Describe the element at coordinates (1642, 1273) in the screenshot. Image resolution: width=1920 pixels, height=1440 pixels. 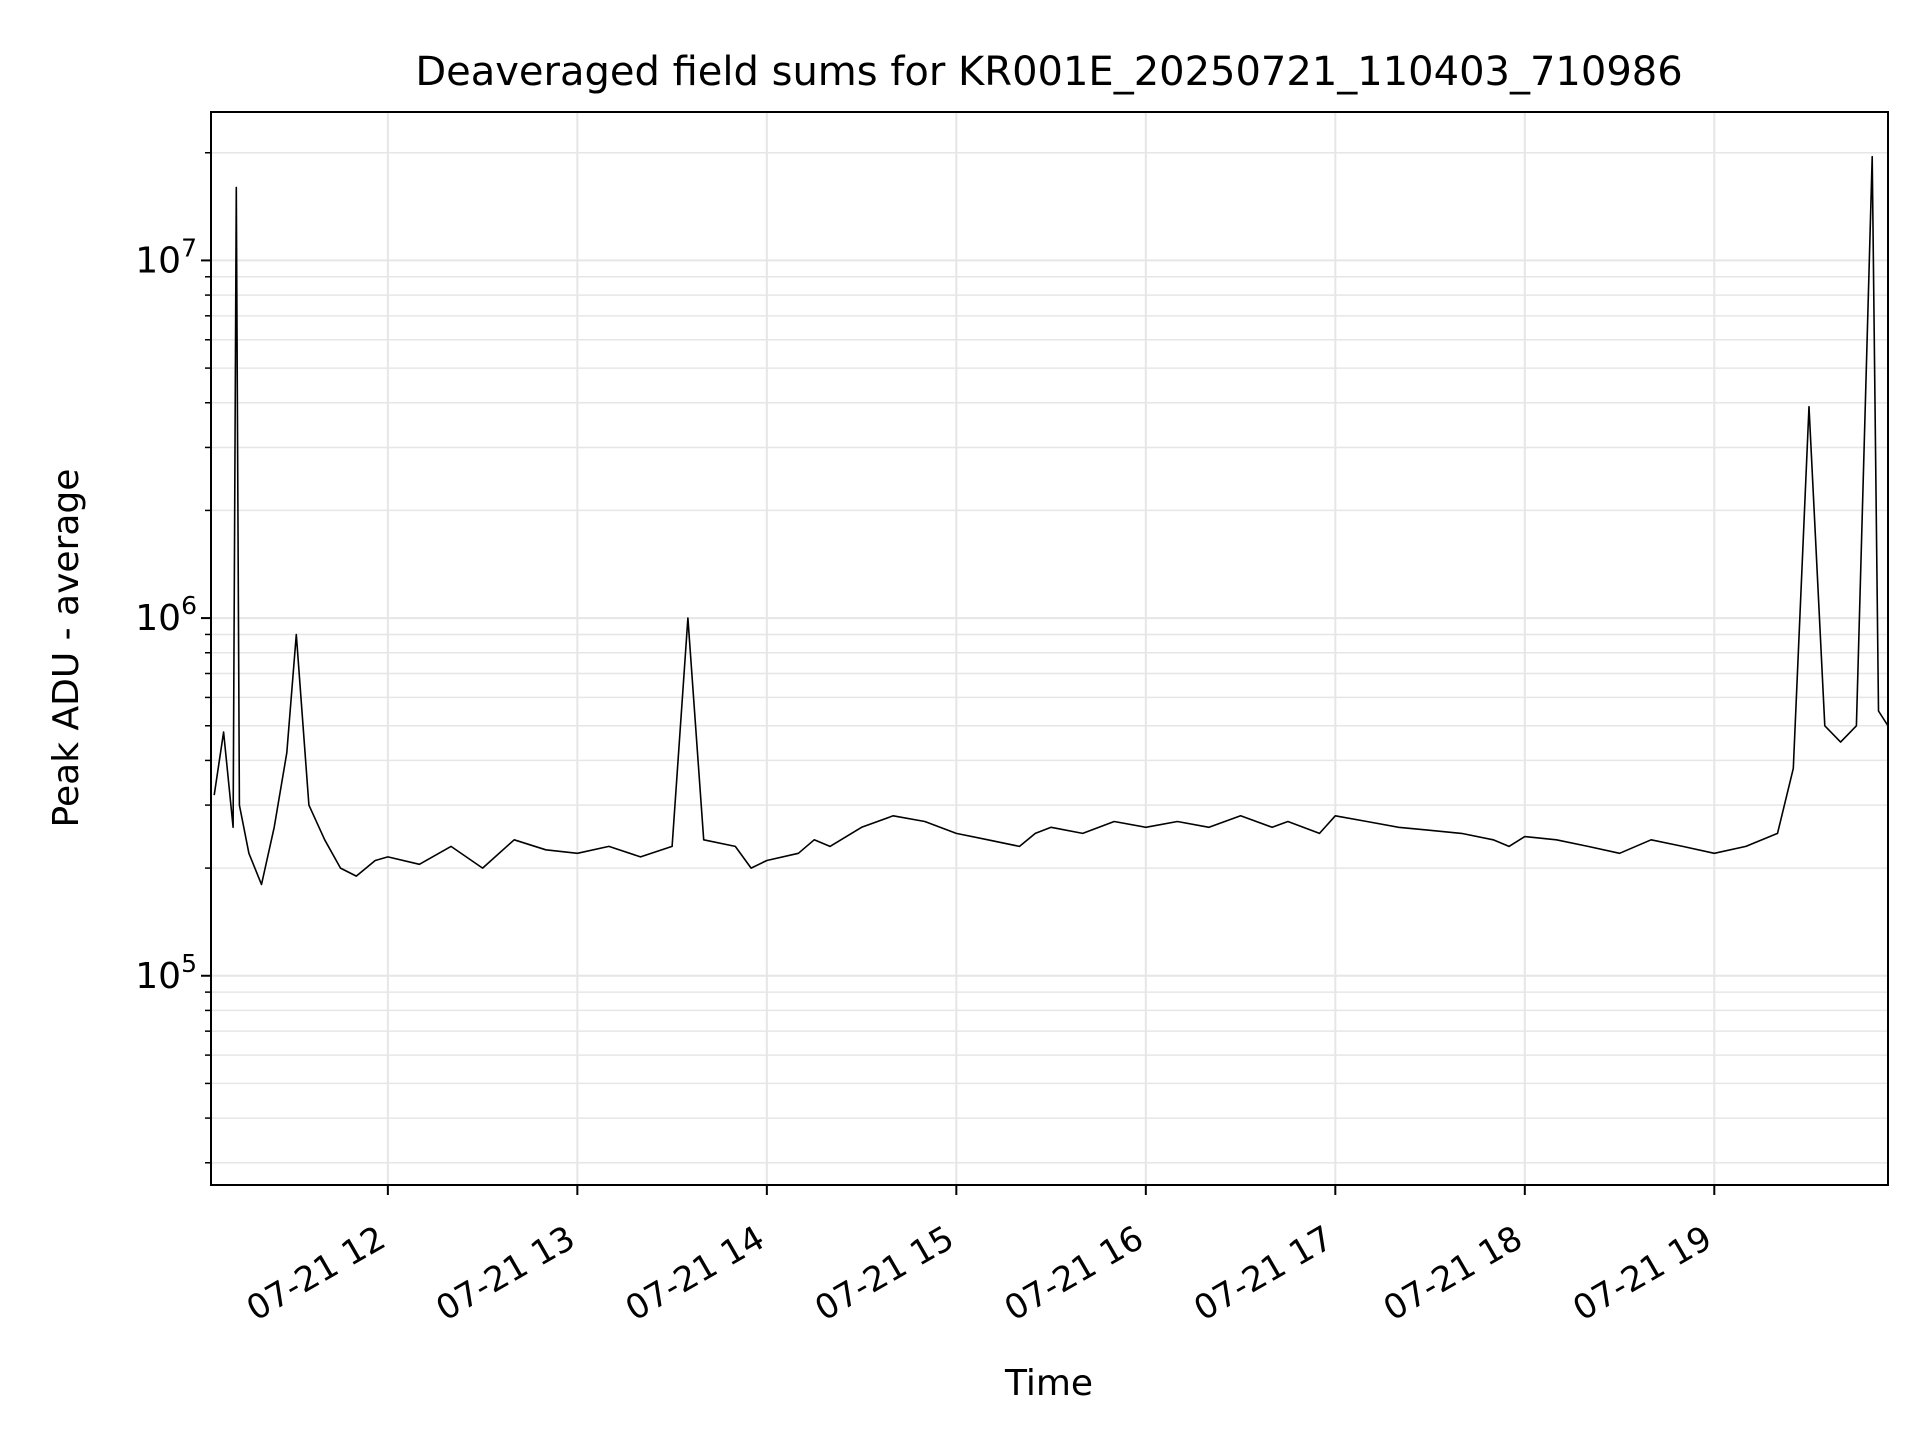
I see `x-tick-label: 07-21 19` at that location.